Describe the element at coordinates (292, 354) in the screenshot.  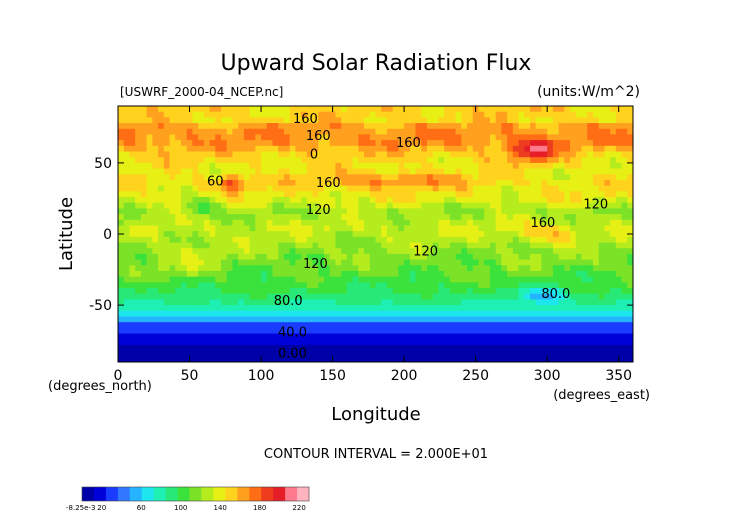
I see `contour-label: 0.00` at that location.